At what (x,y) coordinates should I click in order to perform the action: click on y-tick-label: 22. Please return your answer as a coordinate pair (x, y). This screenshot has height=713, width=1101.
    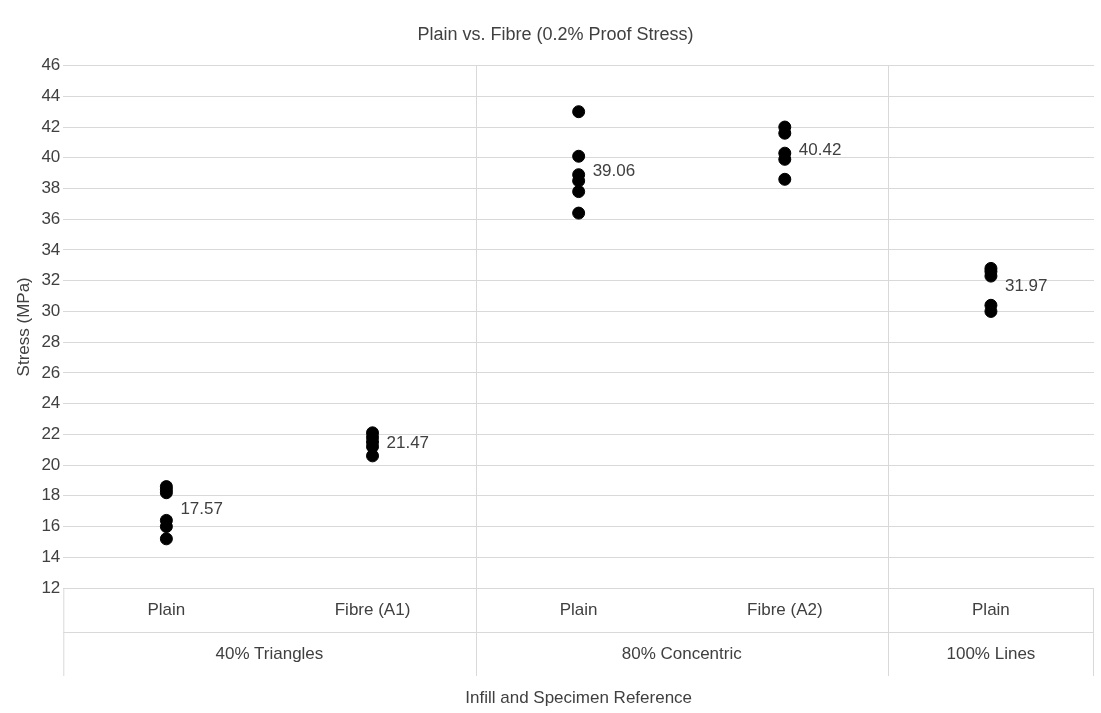
    Looking at the image, I should click on (51, 434).